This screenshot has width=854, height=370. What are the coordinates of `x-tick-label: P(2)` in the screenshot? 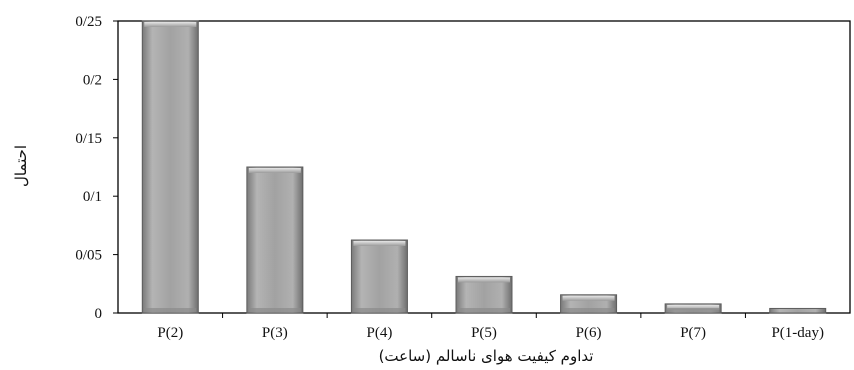 It's located at (170, 333).